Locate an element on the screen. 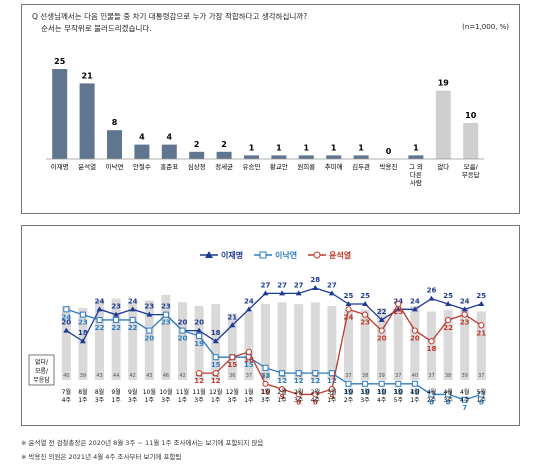 The width and height of the screenshot is (538, 467). undecided-label-line3: 무응답 is located at coordinates (41, 380).